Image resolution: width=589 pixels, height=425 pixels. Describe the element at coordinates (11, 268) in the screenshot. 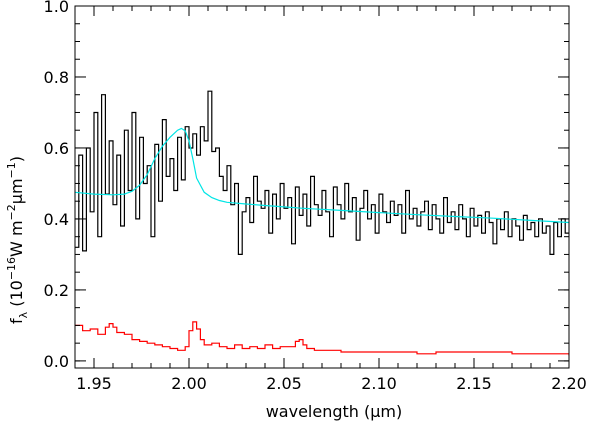

I see `y-axis-title-exp1: −16` at that location.